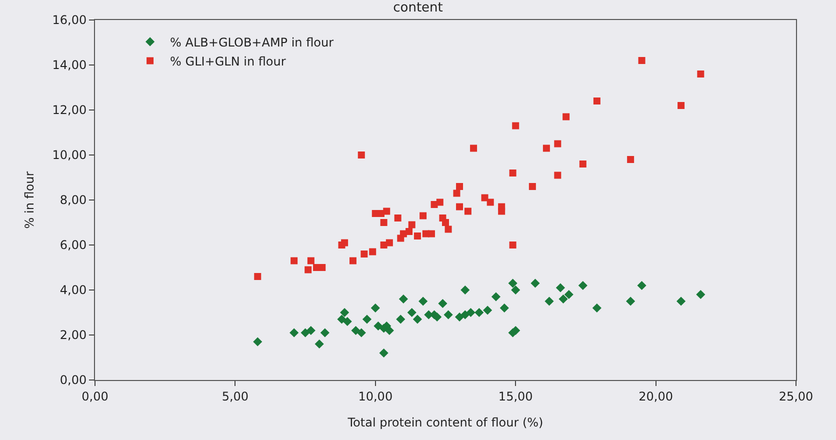  I want to click on y-tick-label: 16,00, so click(69, 20).